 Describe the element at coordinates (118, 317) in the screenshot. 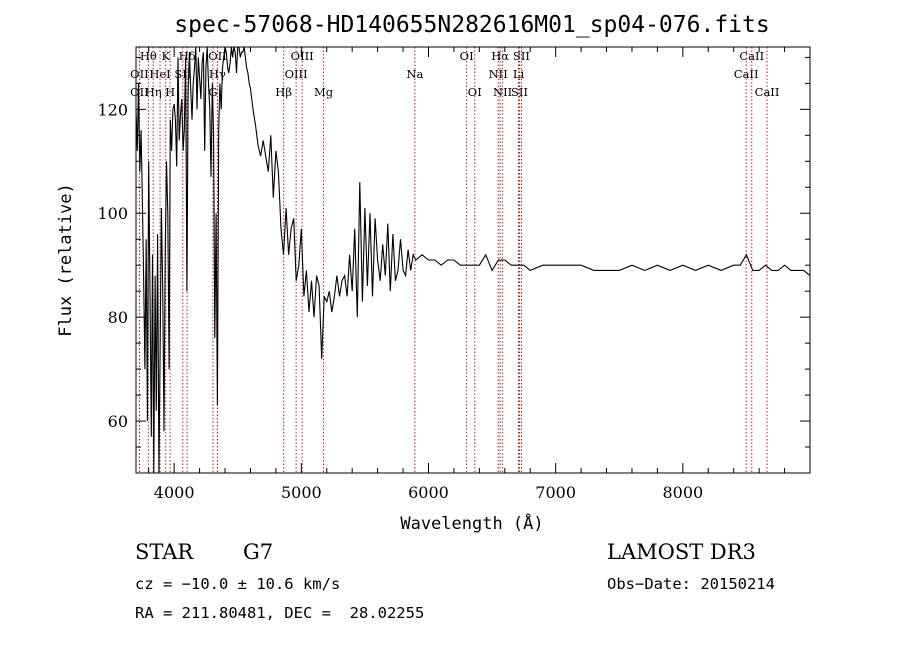

I see `y-tick-label: 80` at that location.